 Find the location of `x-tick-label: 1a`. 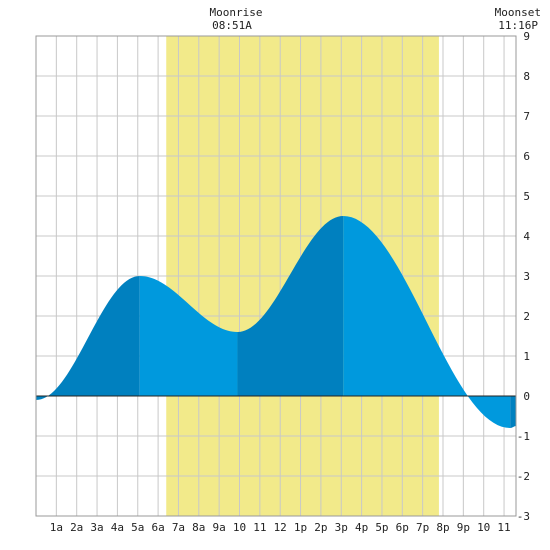

x-tick-label: 1a is located at coordinates (56, 527).